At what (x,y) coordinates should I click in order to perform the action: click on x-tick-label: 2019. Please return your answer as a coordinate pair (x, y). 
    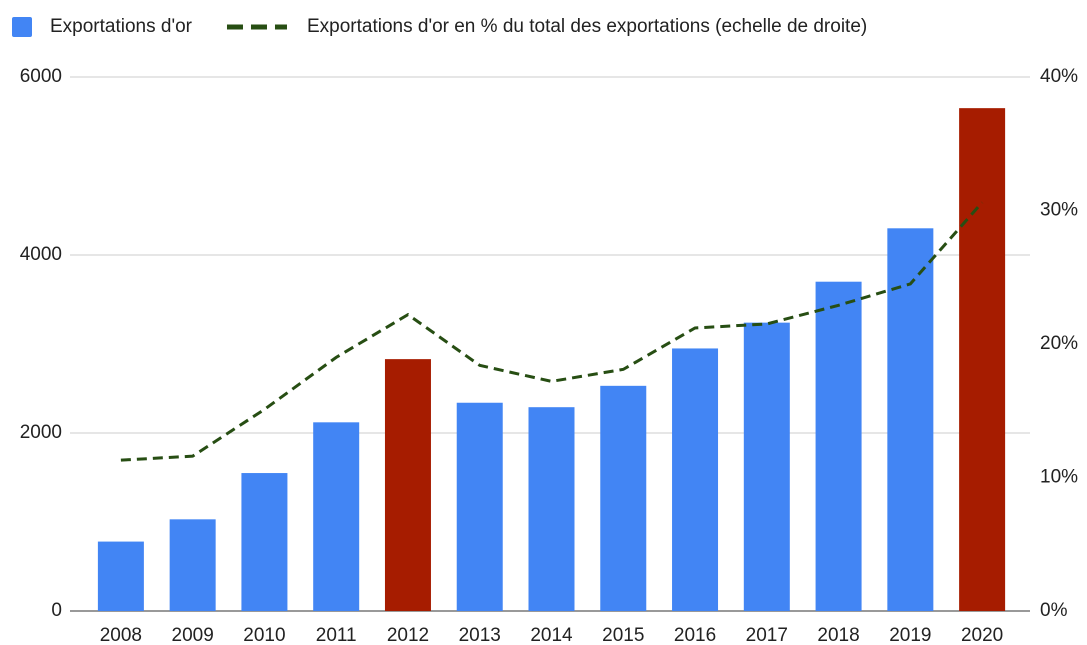
    Looking at the image, I should click on (910, 635).